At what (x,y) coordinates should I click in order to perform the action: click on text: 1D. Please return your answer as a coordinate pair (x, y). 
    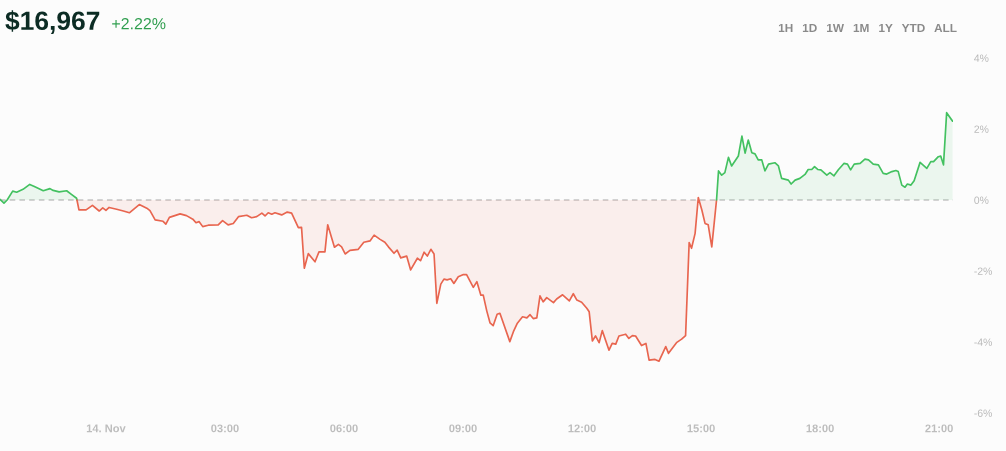
    Looking at the image, I should click on (809, 28).